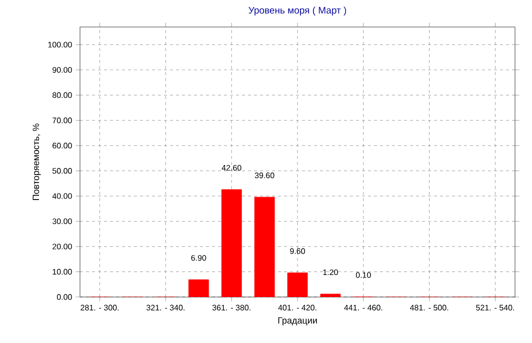 Image resolution: width=532 pixels, height=343 pixels. What do you see at coordinates (62, 171) in the screenshot?
I see `y-tick-label: 50.00` at bounding box center [62, 171].